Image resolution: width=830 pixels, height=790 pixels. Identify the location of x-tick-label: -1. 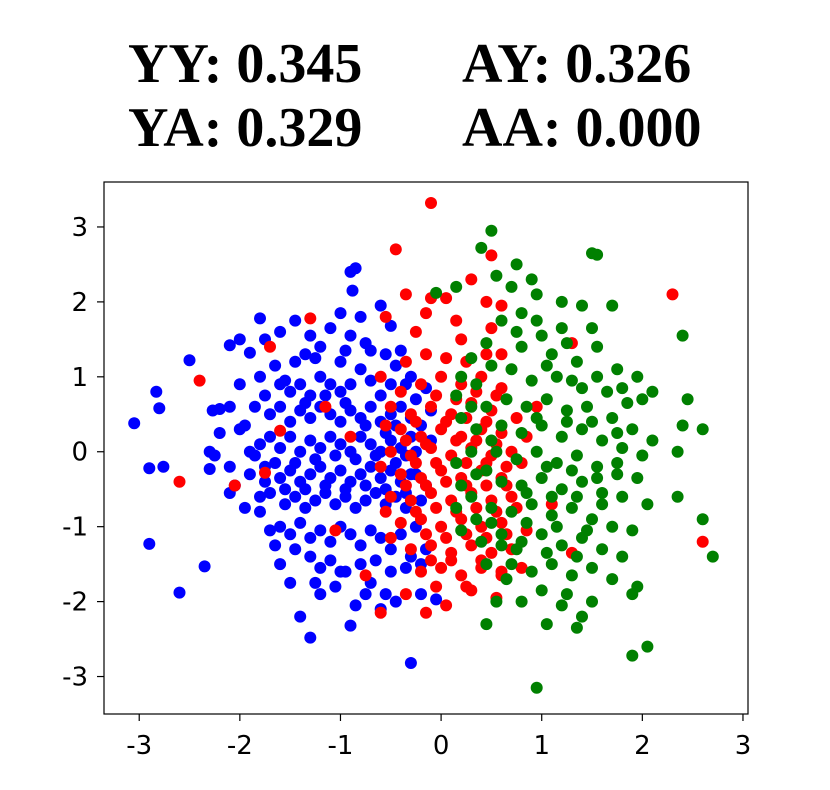
(341, 746).